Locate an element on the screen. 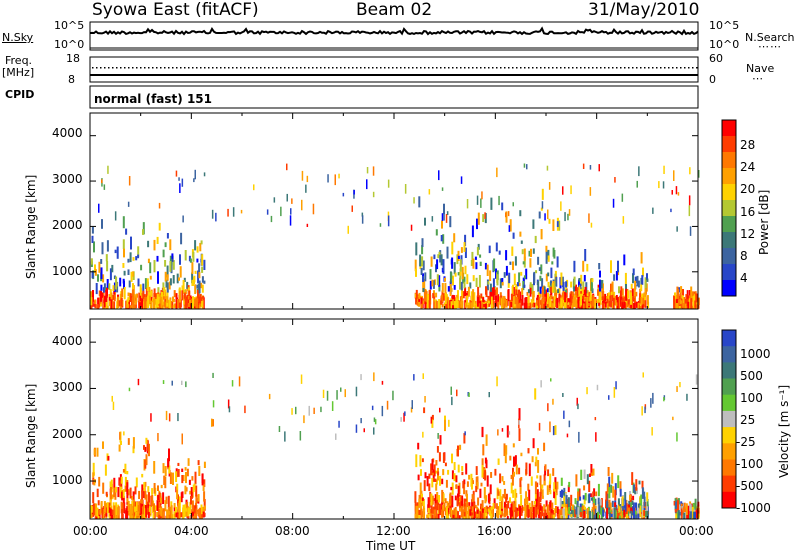 The height and width of the screenshot is (554, 800). vel-cbar-tick-minus100: -100 is located at coordinates (750, 464).